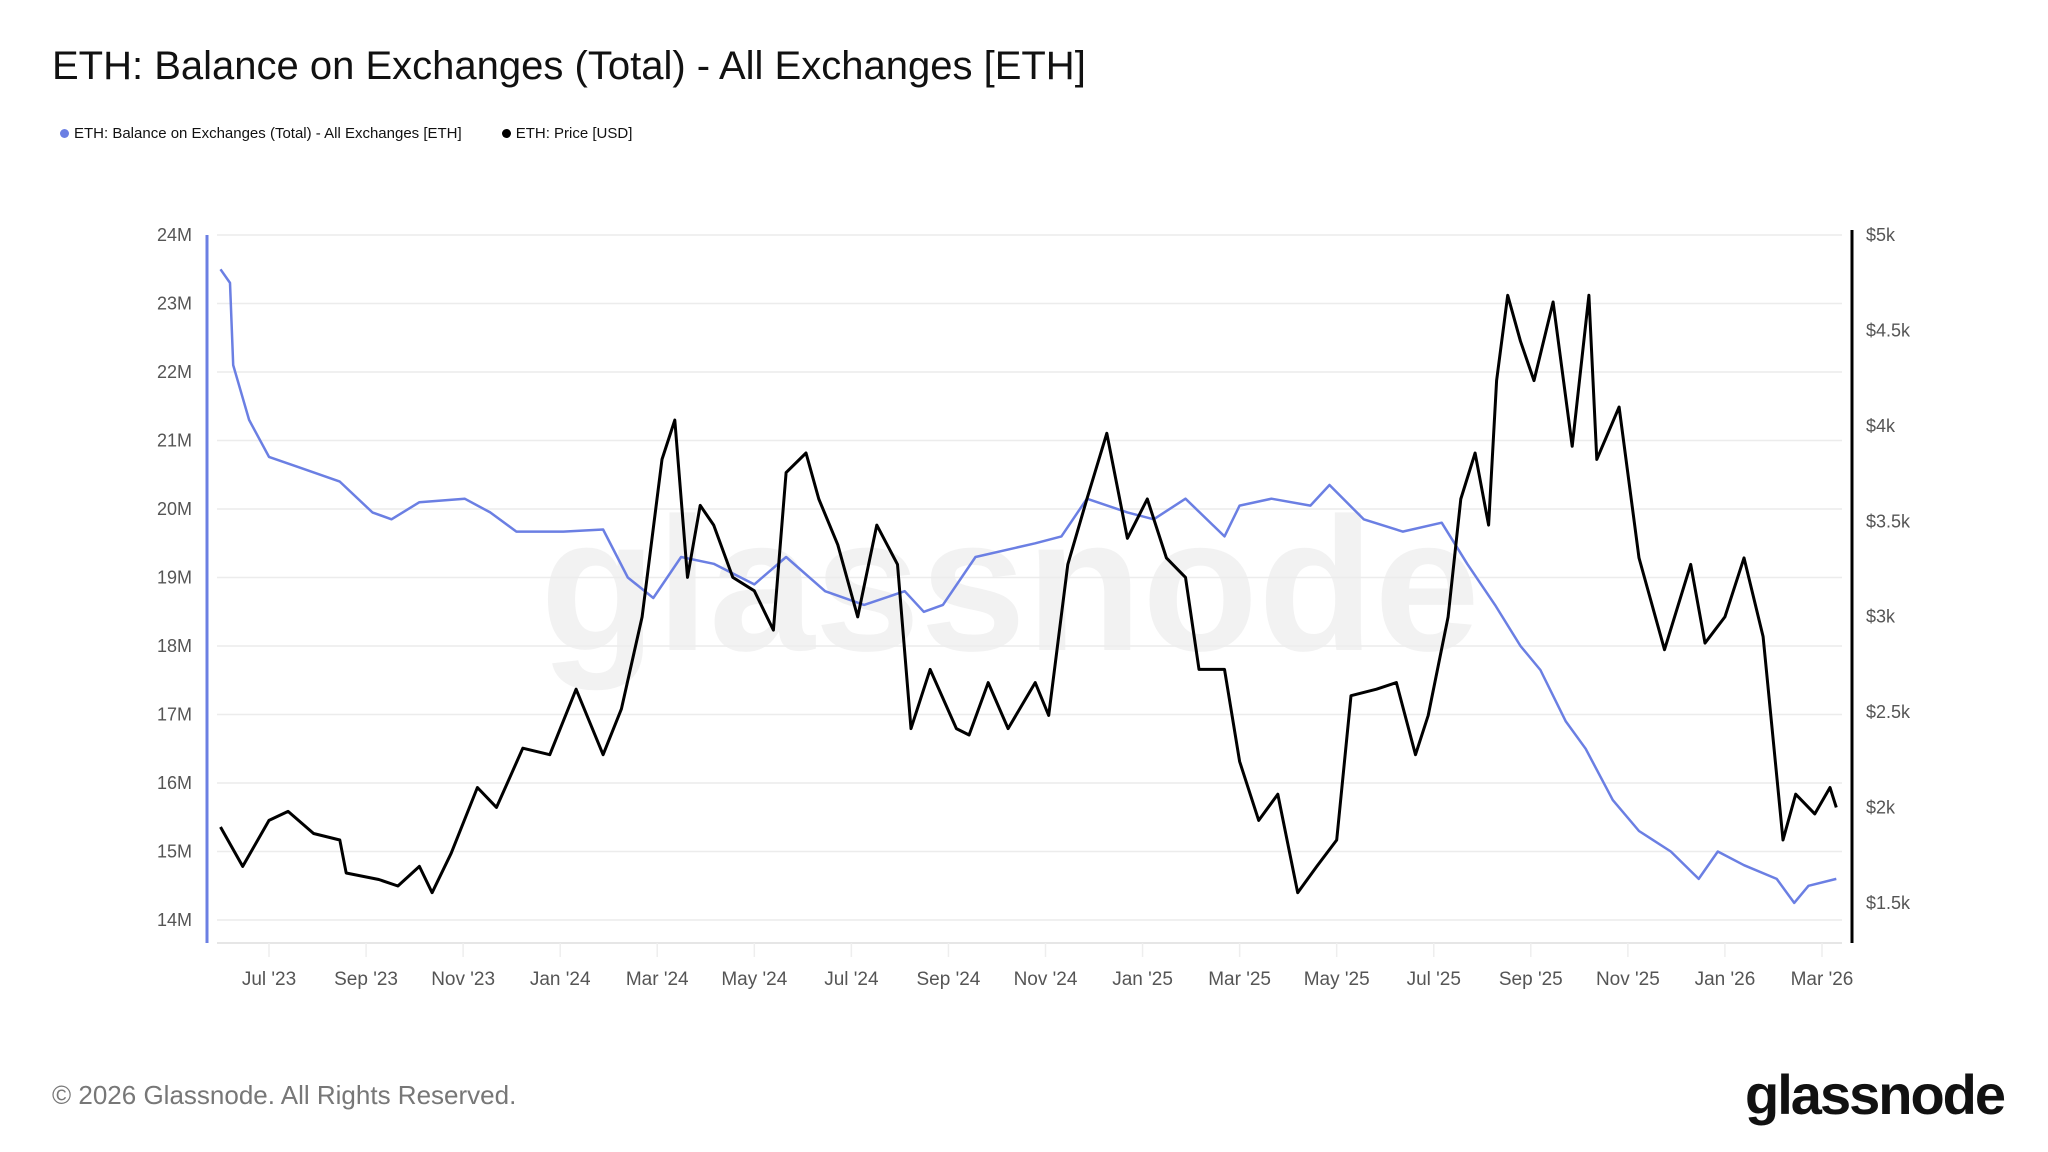 The image size is (2048, 1152). What do you see at coordinates (284, 1095) in the screenshot?
I see `copyright-text: © 2026 Glassnode. All Rights Reserved.` at bounding box center [284, 1095].